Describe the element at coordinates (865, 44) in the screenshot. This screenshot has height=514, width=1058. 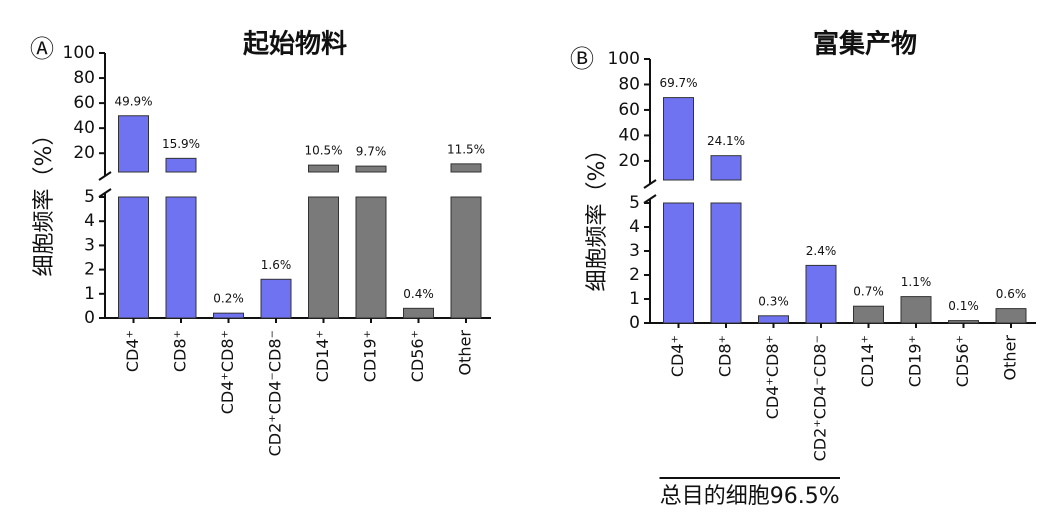
I see `chart-title: 富集产物` at that location.